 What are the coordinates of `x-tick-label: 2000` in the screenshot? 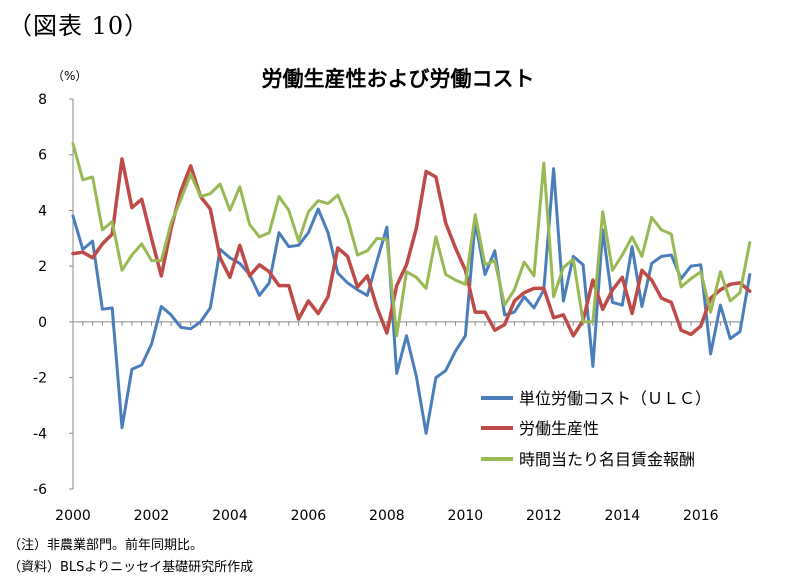 It's located at (73, 516).